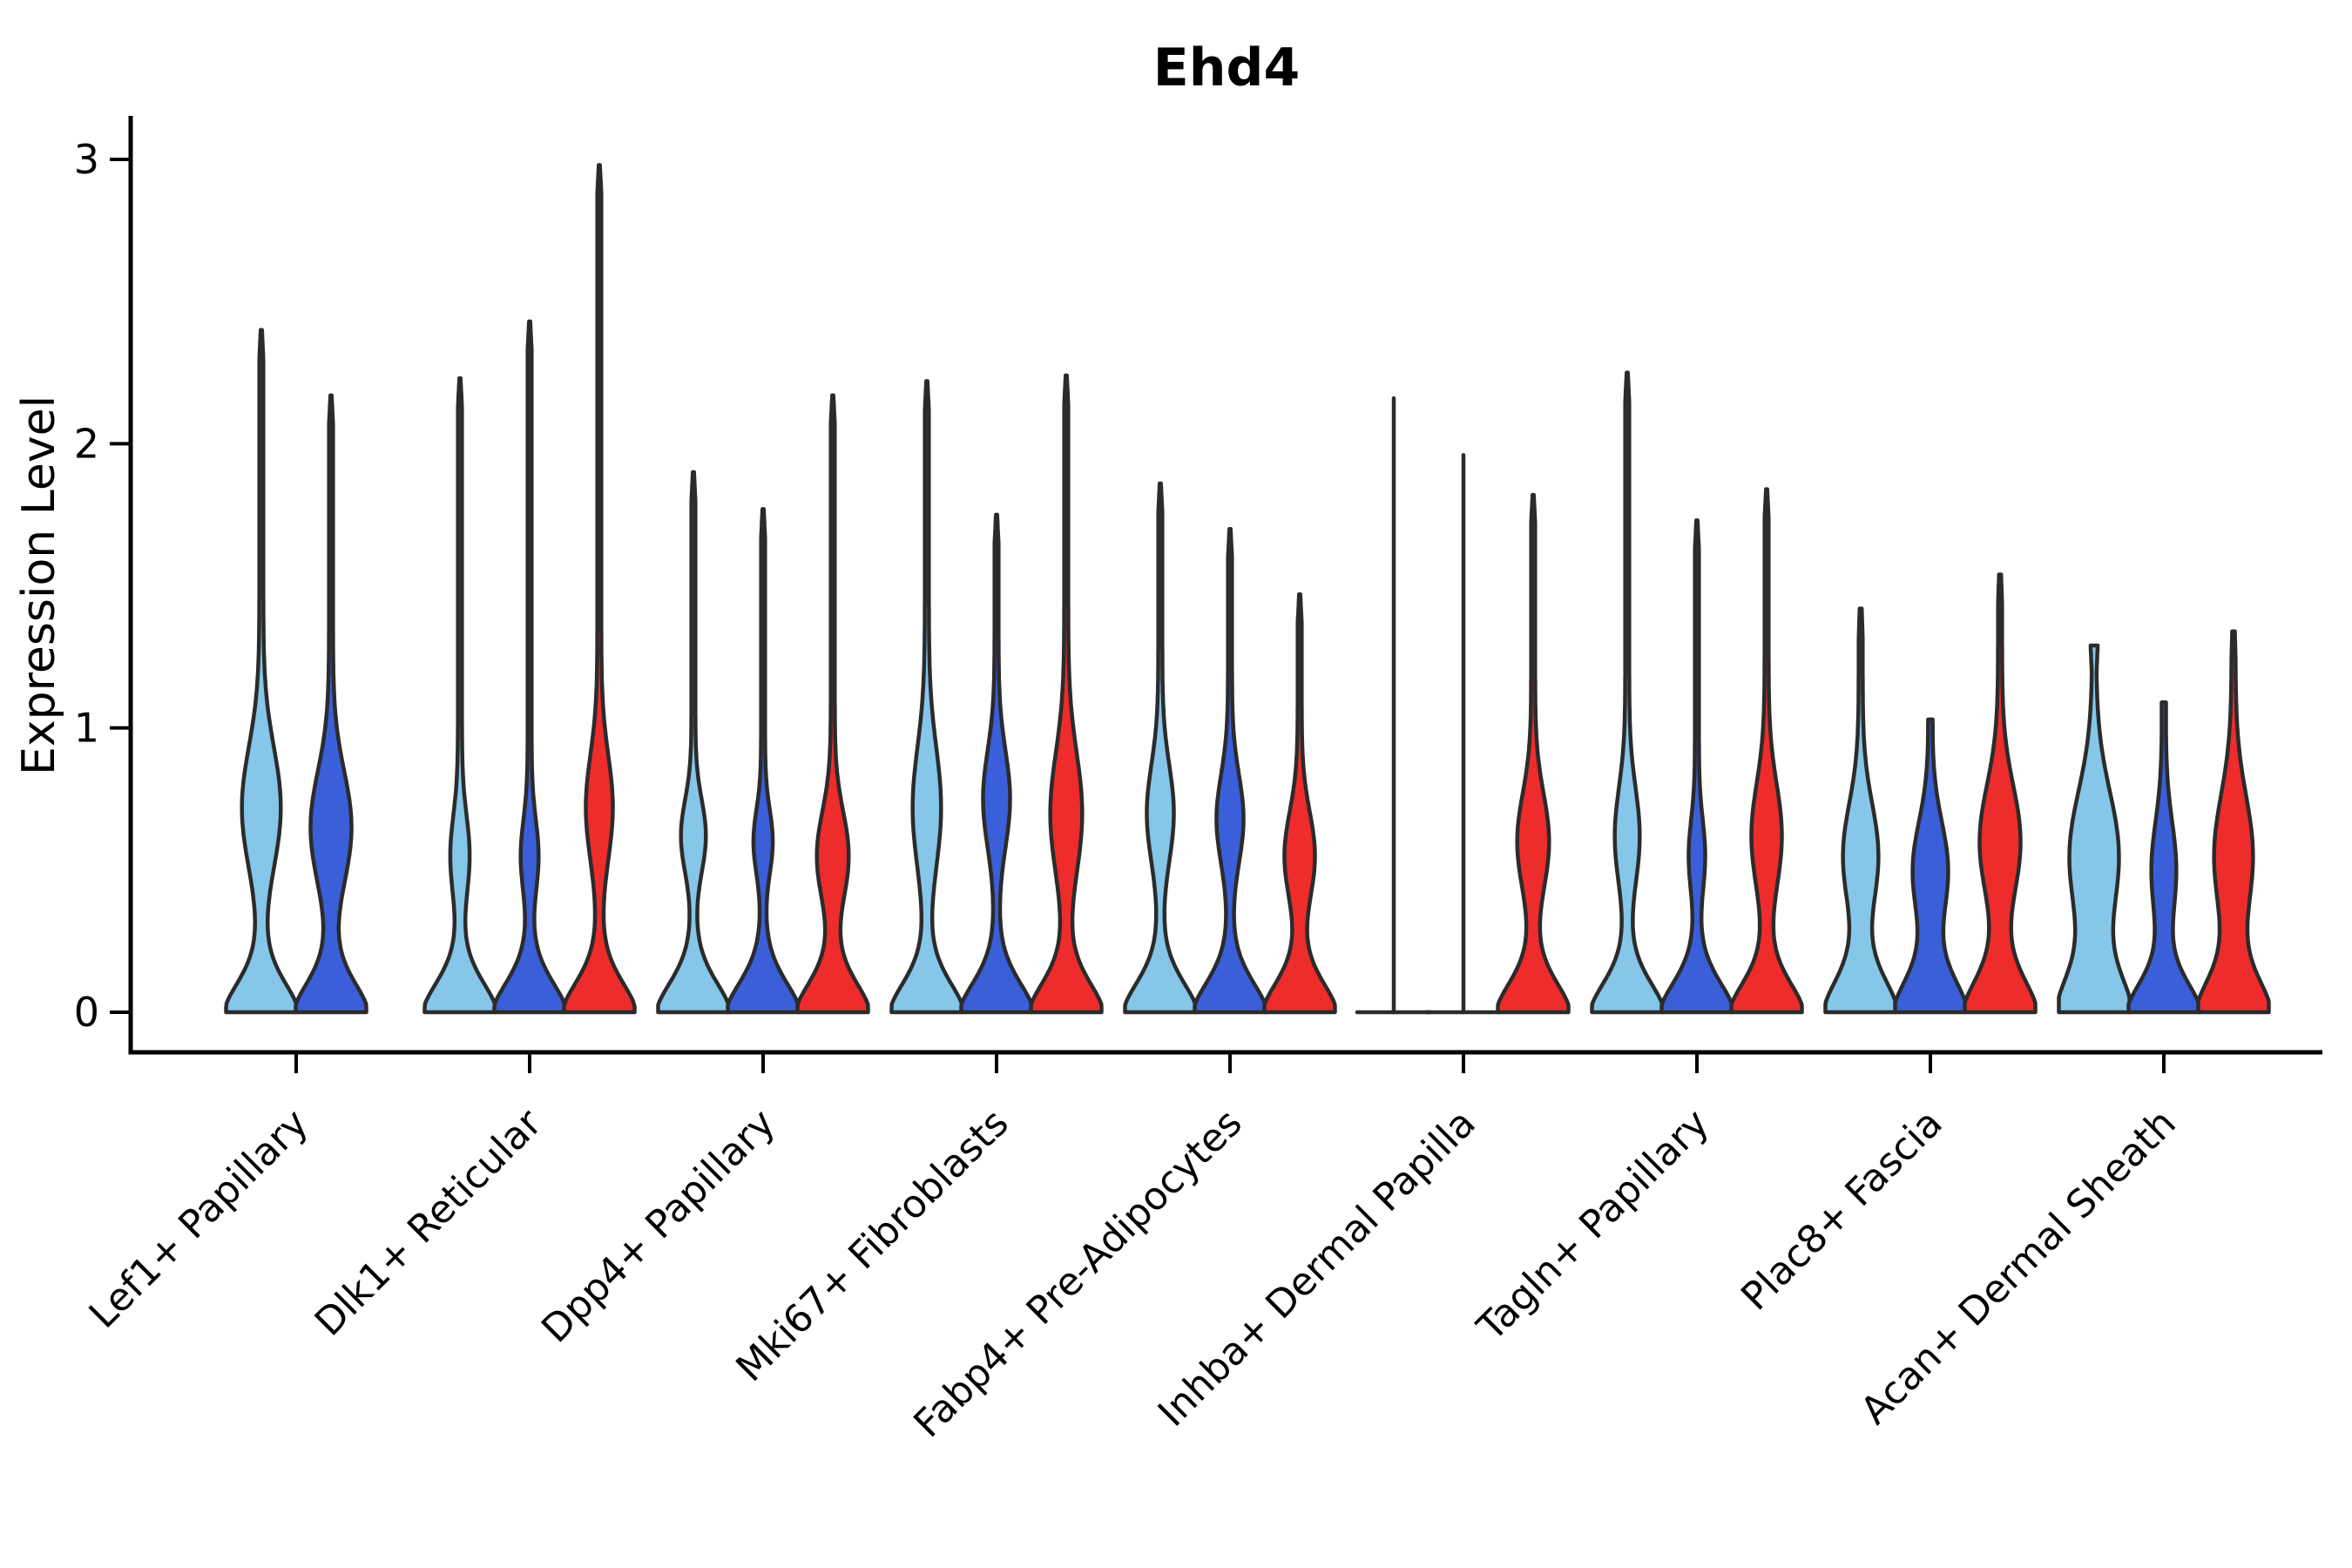 This screenshot has width=2352, height=1568. I want to click on y-tick-label: 1, so click(86, 728).